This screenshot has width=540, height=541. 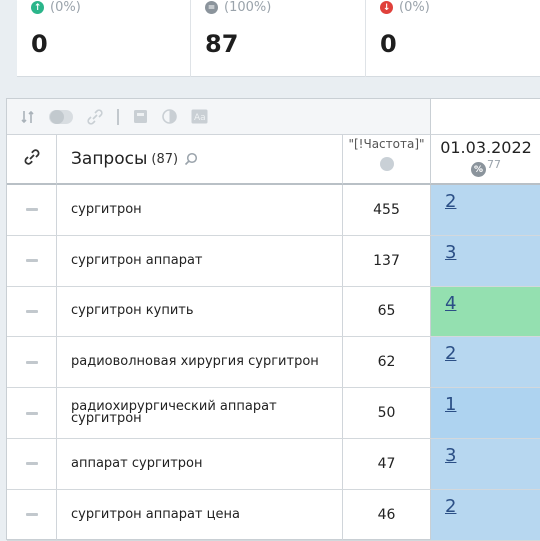 I want to click on percent-icon: %, so click(x=478, y=169).